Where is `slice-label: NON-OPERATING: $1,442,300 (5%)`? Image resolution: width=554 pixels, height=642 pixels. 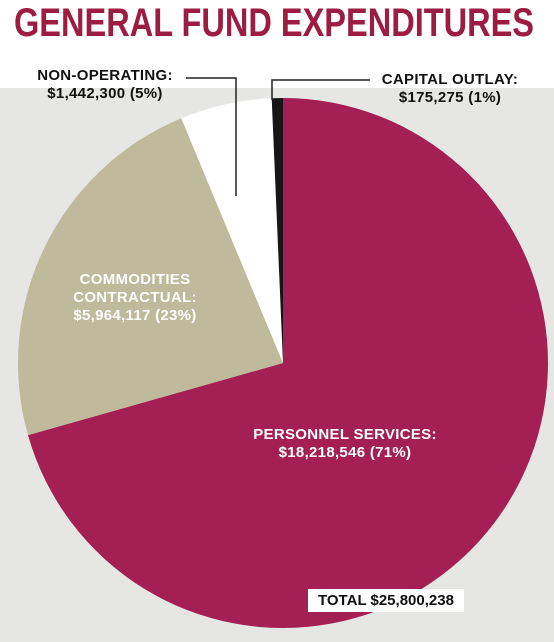 slice-label: NON-OPERATING: $1,442,300 (5%) is located at coordinates (105, 85).